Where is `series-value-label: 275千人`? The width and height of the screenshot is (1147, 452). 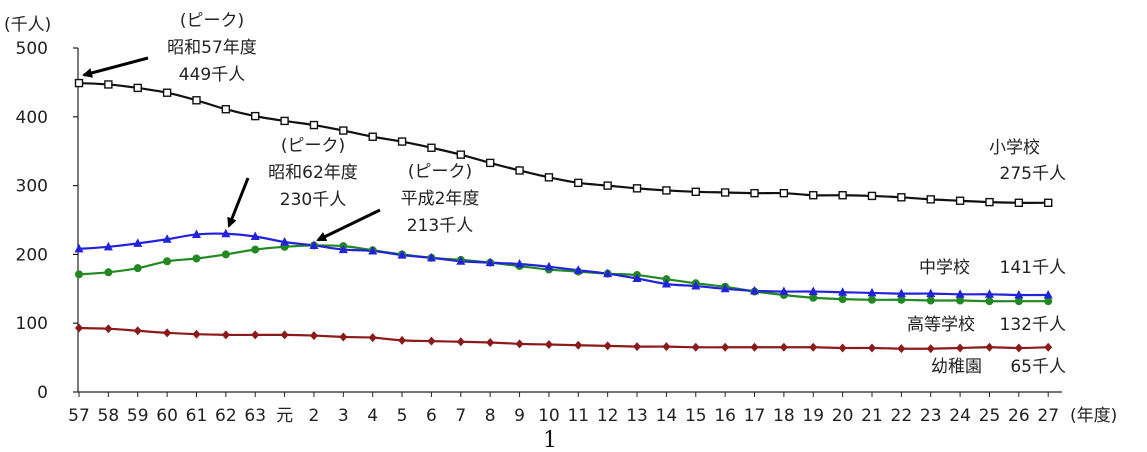
series-value-label: 275千人 is located at coordinates (1033, 174).